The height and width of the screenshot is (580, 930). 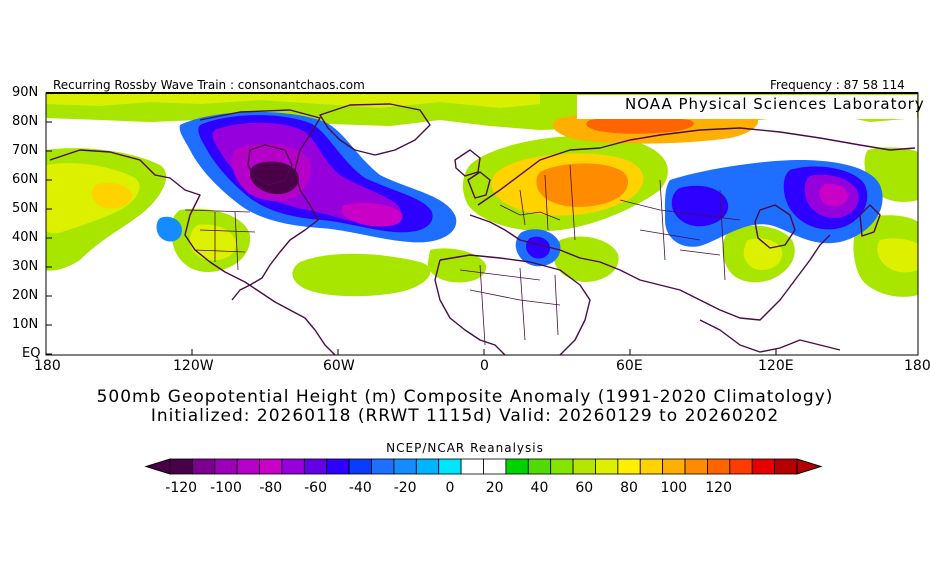 What do you see at coordinates (696, 166) in the screenshot?
I see `eurasia-north-coast` at bounding box center [696, 166].